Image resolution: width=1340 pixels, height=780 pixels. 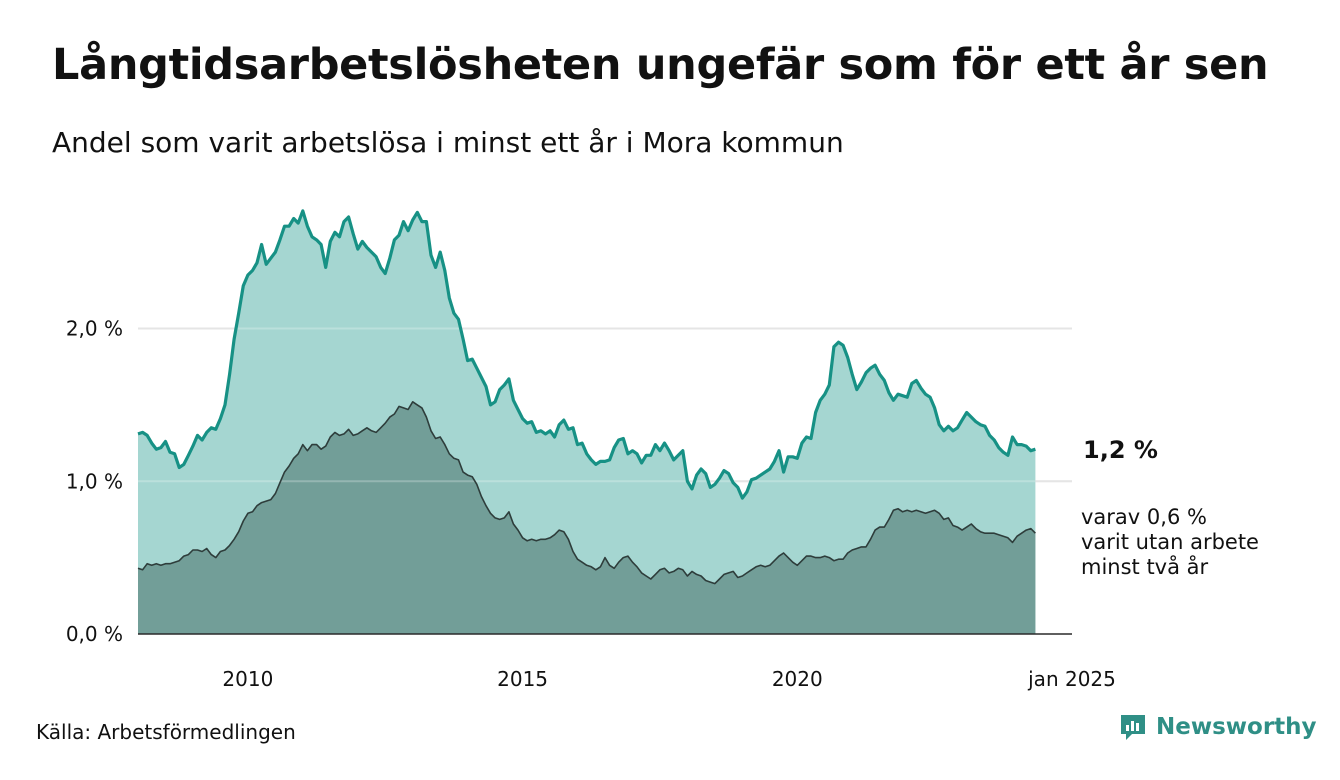 What do you see at coordinates (1120, 450) in the screenshot?
I see `end-value-label: 1,2 %` at bounding box center [1120, 450].